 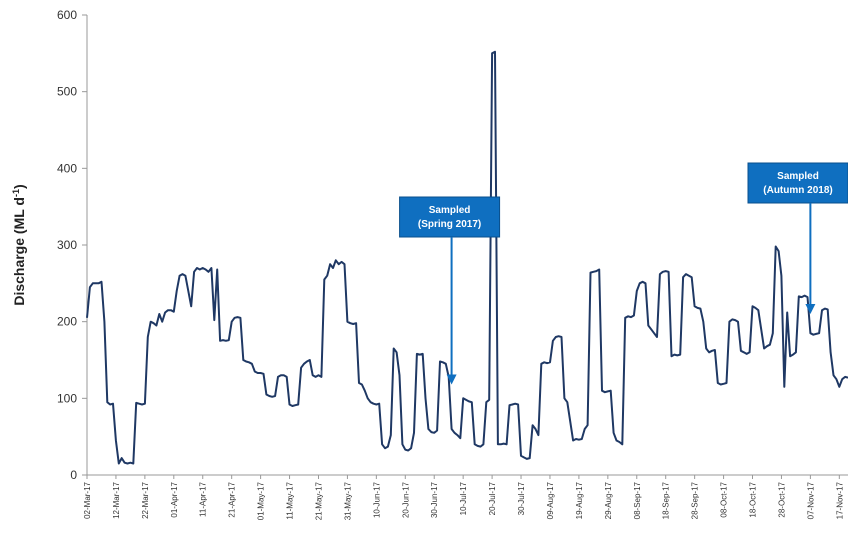 I want to click on sampled-annotation: Sampled (Spring 2017), so click(x=450, y=290).